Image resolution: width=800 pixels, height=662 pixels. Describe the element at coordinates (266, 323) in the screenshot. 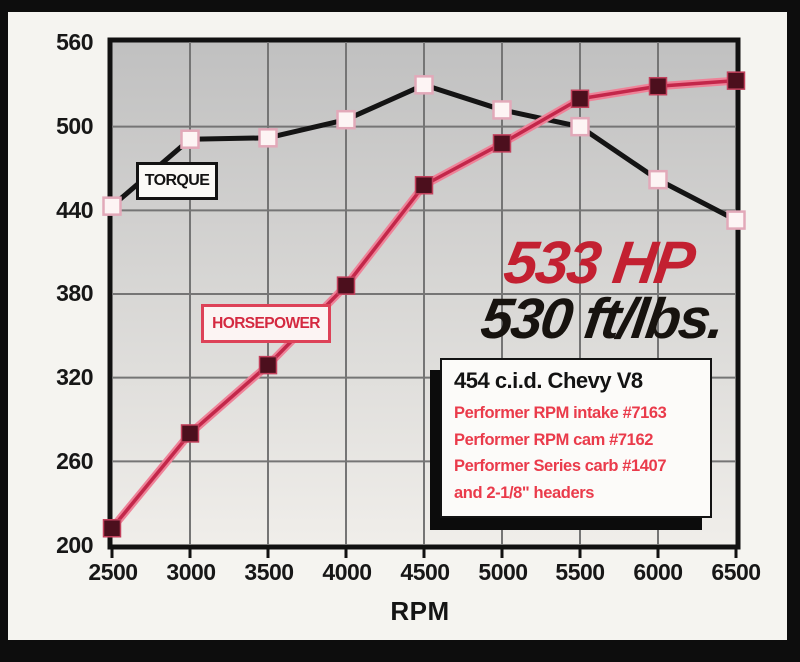

I see `horsepower-series-label: HORSEPOWER` at that location.